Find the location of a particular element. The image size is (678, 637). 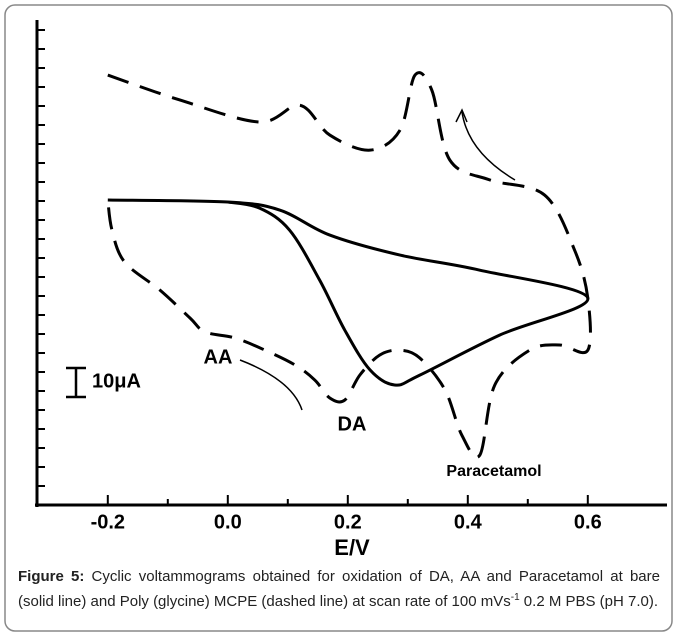

caption-text: 0.2 M PBS (pH 7.0). is located at coordinates (589, 601).